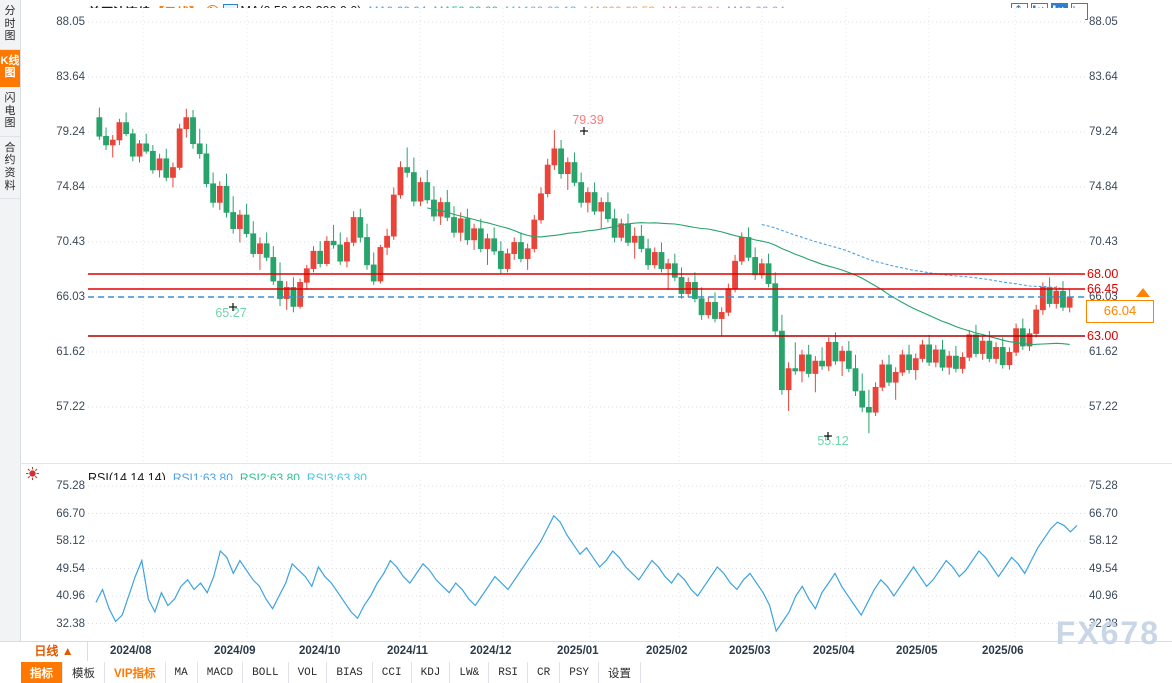  Describe the element at coordinates (308, 672) in the screenshot. I see `toolbar-item-vol: VOL` at that location.